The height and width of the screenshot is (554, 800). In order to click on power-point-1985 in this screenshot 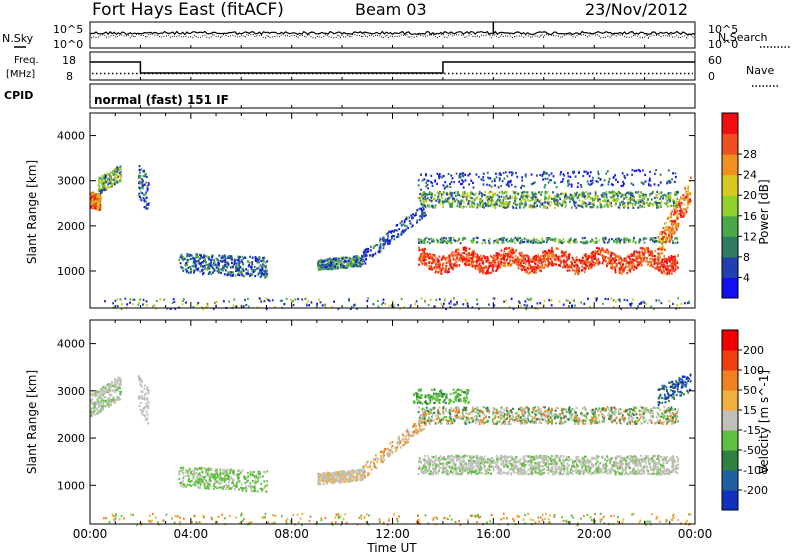, I will do `click(602, 263)`.